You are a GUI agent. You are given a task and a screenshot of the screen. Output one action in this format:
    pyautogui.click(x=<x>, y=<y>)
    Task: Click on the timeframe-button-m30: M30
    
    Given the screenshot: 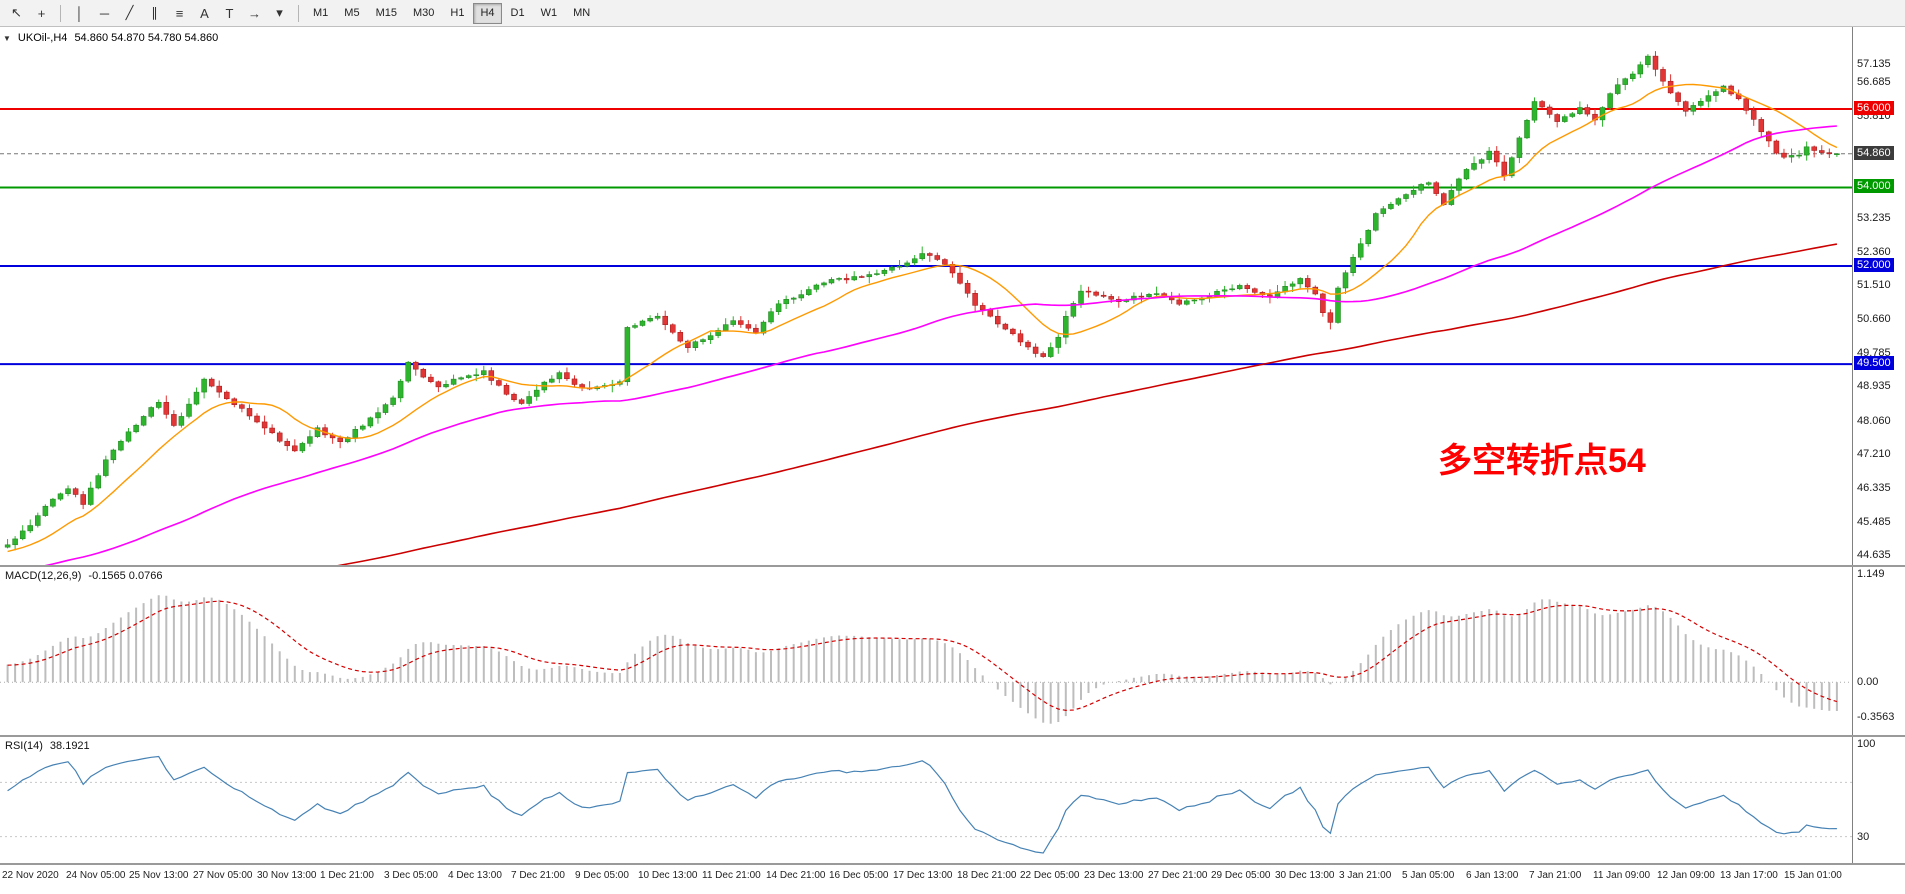 What is the action you would take?
    pyautogui.click(x=423, y=13)
    